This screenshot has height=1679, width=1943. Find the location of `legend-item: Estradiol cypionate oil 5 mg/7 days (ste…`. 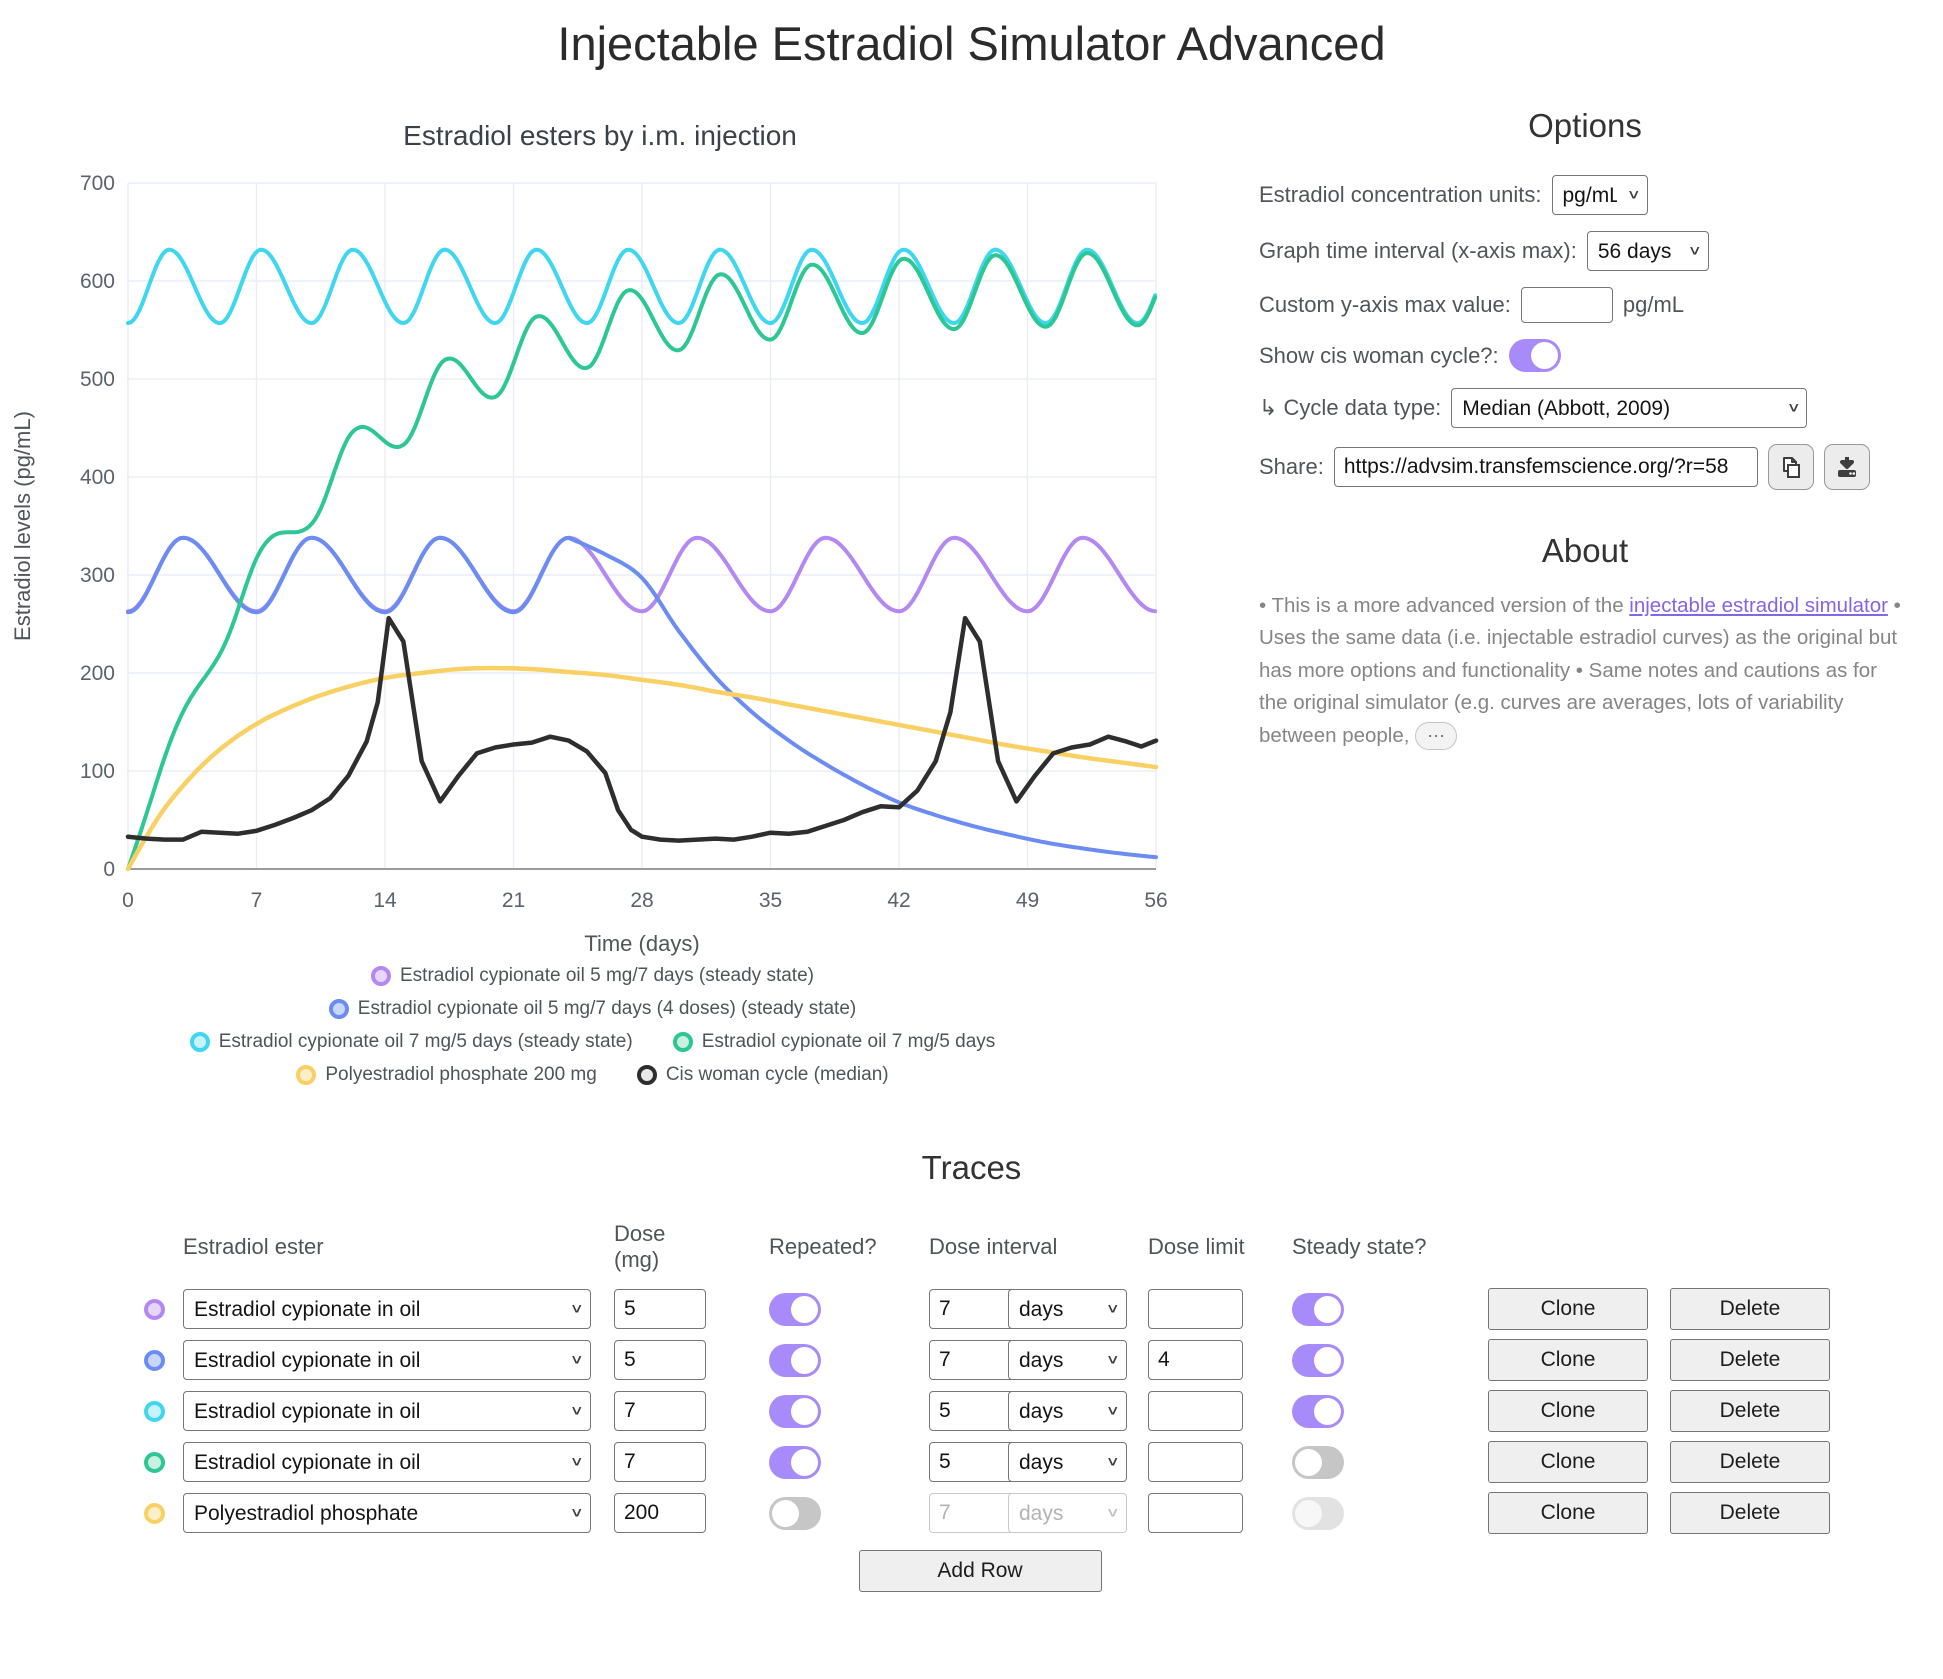

legend-item: Estradiol cypionate oil 5 mg/7 days (ste… is located at coordinates (592, 976).